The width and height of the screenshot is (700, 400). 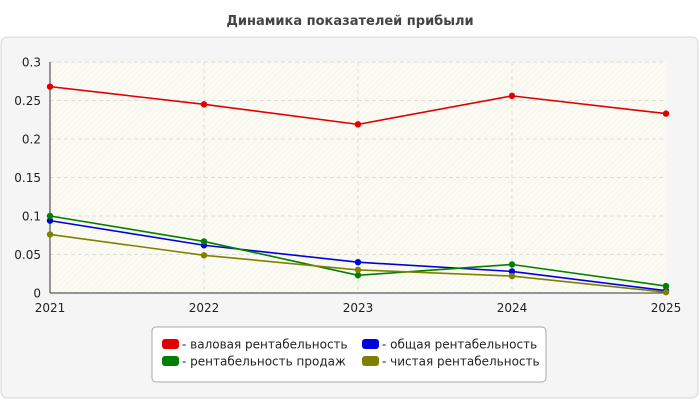 What do you see at coordinates (265, 345) in the screenshot?
I see `legend-label: - валовая рентабельность` at bounding box center [265, 345].